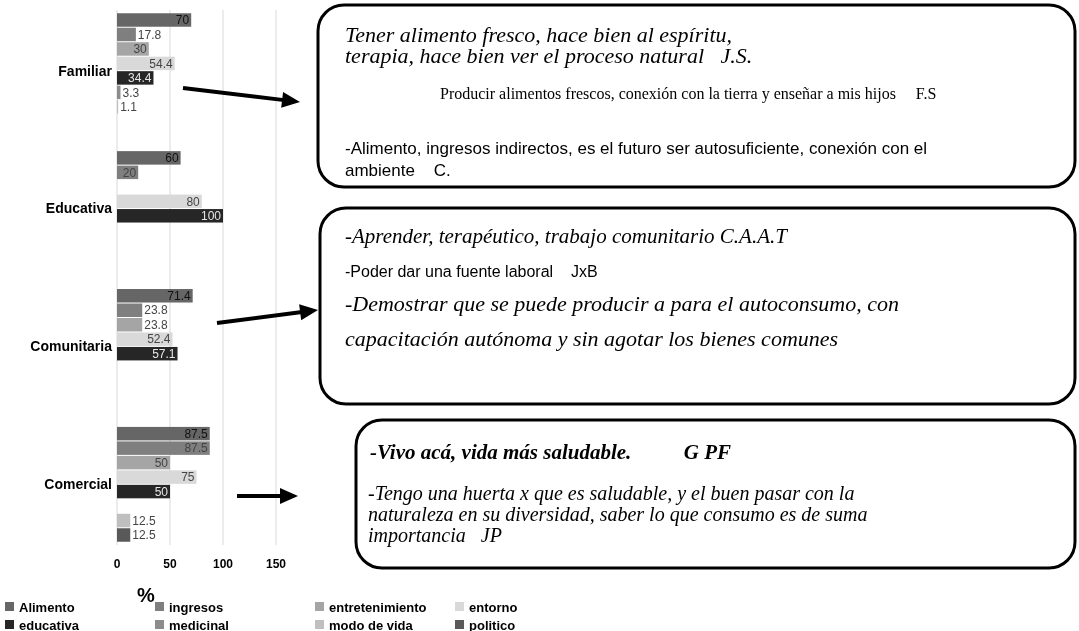 The width and height of the screenshot is (1079, 631). I want to click on data-label: 57.1, so click(164, 353).